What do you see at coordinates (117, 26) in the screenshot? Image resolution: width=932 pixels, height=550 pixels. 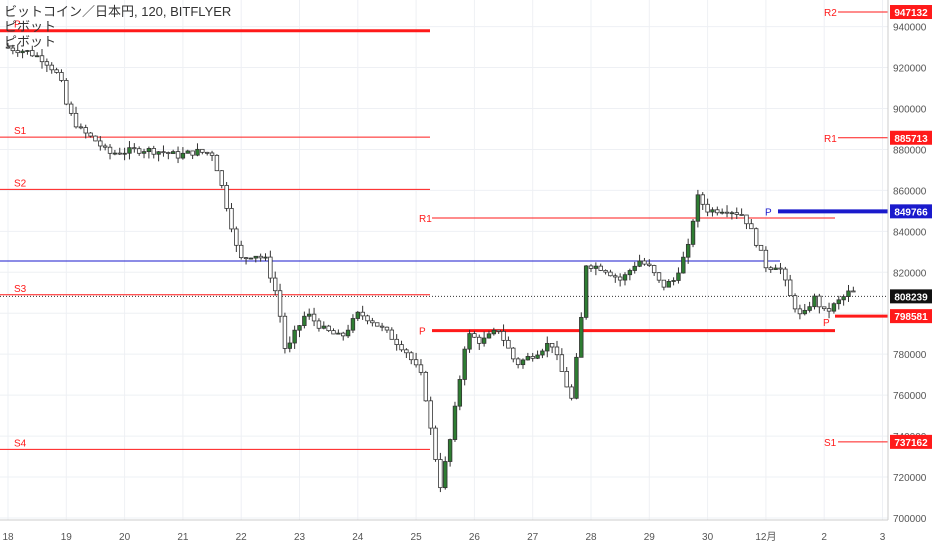 I see `chart-legend: ビットコイン／日本円, 120, BITFLYER ピボット ピボット` at bounding box center [117, 26].